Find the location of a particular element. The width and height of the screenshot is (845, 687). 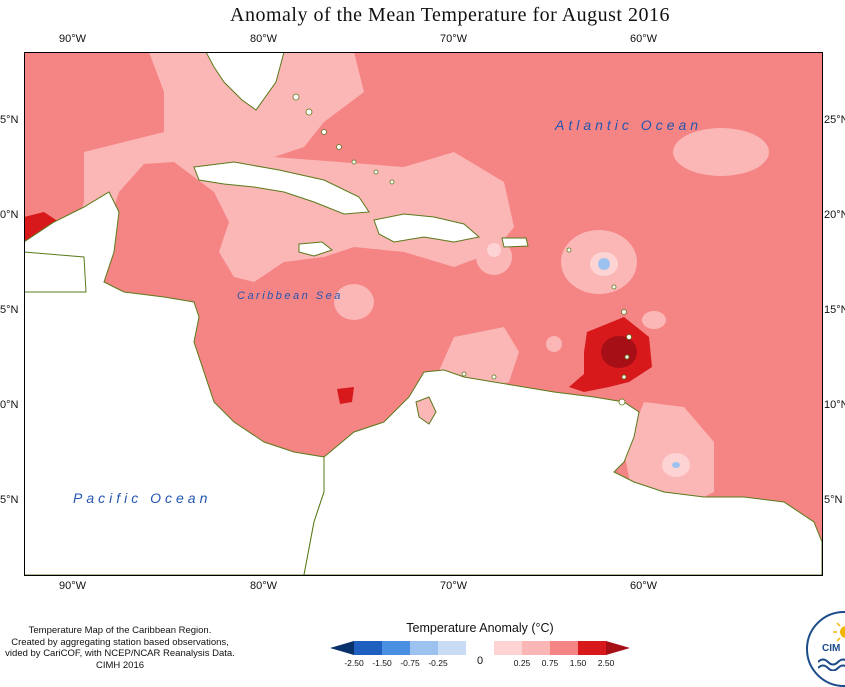

bottom-lon-label: 80°W is located at coordinates (264, 586).